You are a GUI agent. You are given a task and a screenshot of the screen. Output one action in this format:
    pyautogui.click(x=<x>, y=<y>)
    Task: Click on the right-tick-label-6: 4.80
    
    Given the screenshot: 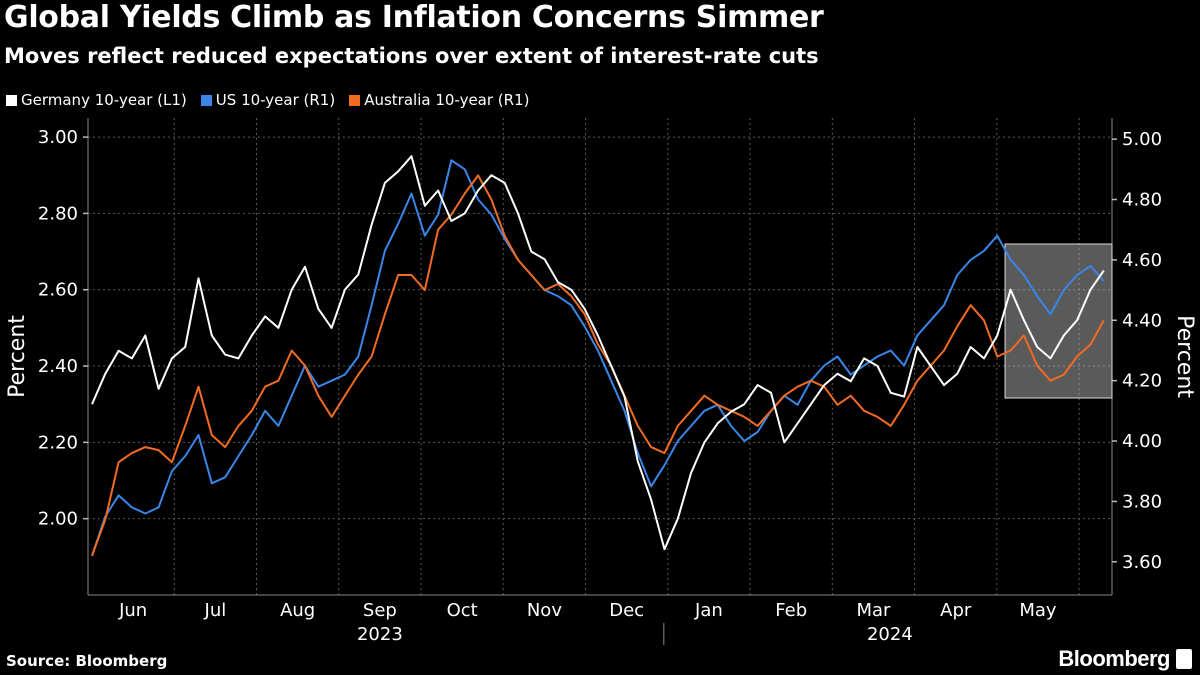 What is the action you would take?
    pyautogui.click(x=1142, y=200)
    